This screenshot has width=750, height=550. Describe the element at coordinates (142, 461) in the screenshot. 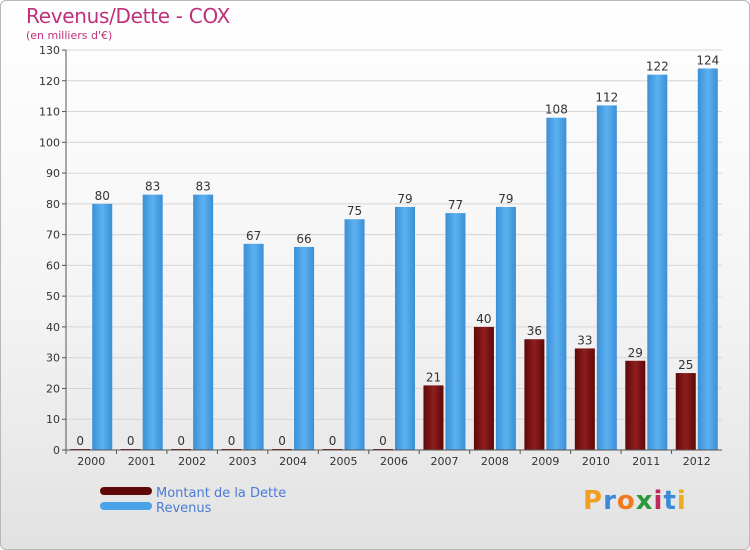

I see `x-tick-label: 2001` at that location.